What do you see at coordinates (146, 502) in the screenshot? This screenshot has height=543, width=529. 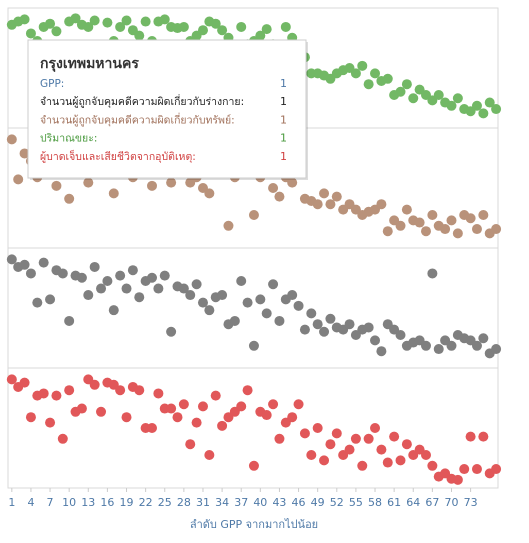 I see `x-tick-label: 22` at bounding box center [146, 502].